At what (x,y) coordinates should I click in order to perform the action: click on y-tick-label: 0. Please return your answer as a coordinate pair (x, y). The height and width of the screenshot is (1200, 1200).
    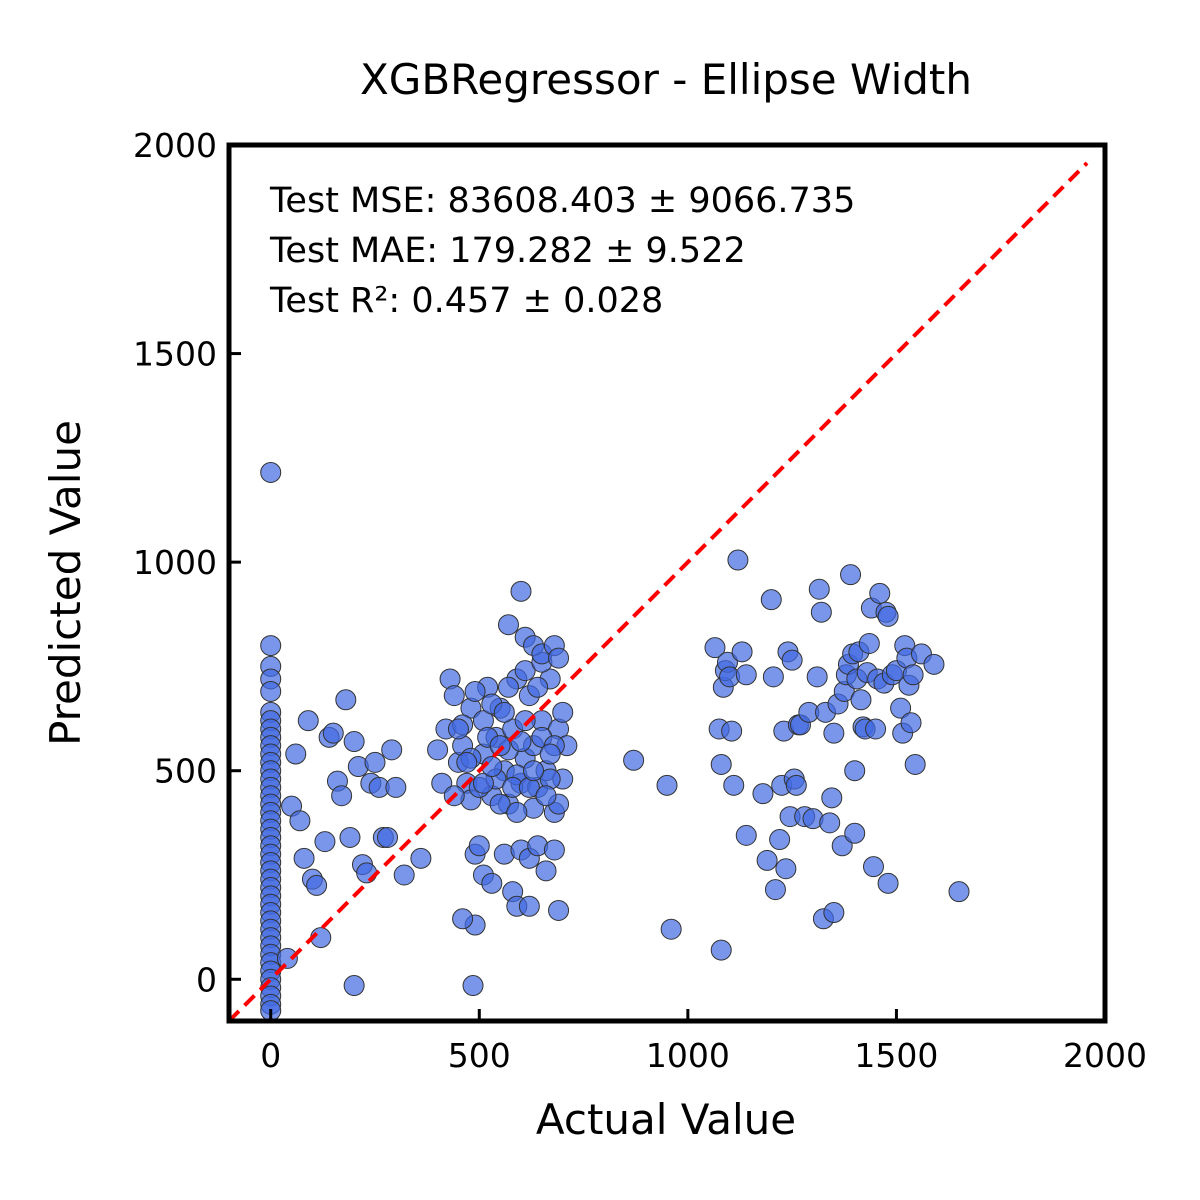
    Looking at the image, I should click on (206, 979).